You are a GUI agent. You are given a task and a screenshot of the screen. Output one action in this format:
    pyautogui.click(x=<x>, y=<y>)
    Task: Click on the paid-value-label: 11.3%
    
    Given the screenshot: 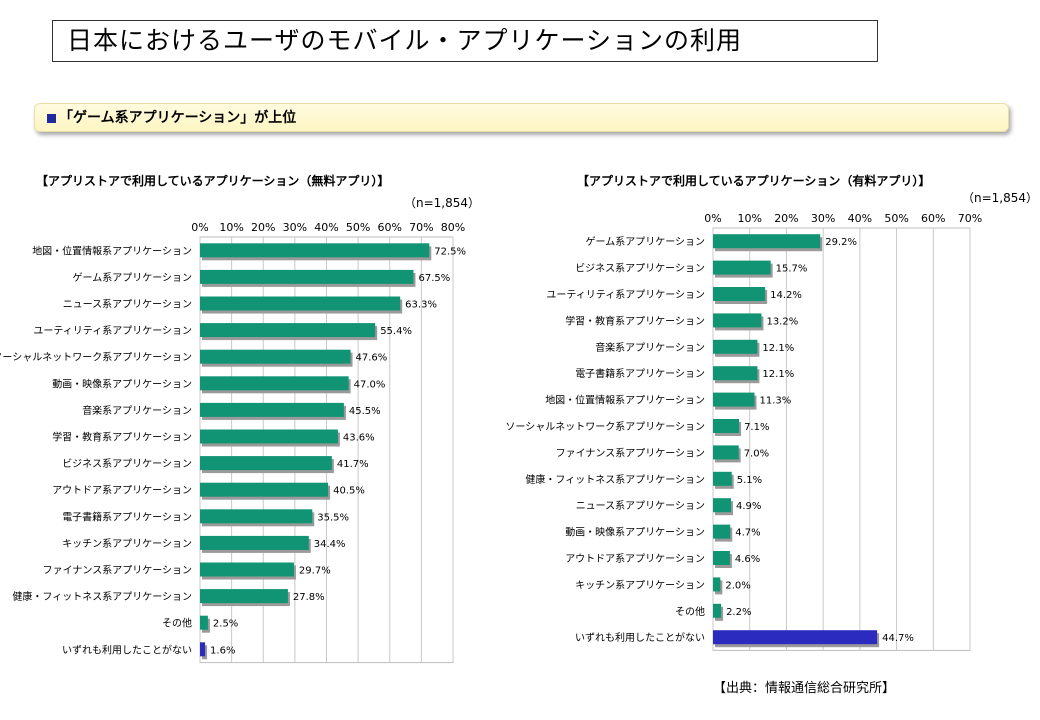 What is the action you would take?
    pyautogui.click(x=775, y=401)
    